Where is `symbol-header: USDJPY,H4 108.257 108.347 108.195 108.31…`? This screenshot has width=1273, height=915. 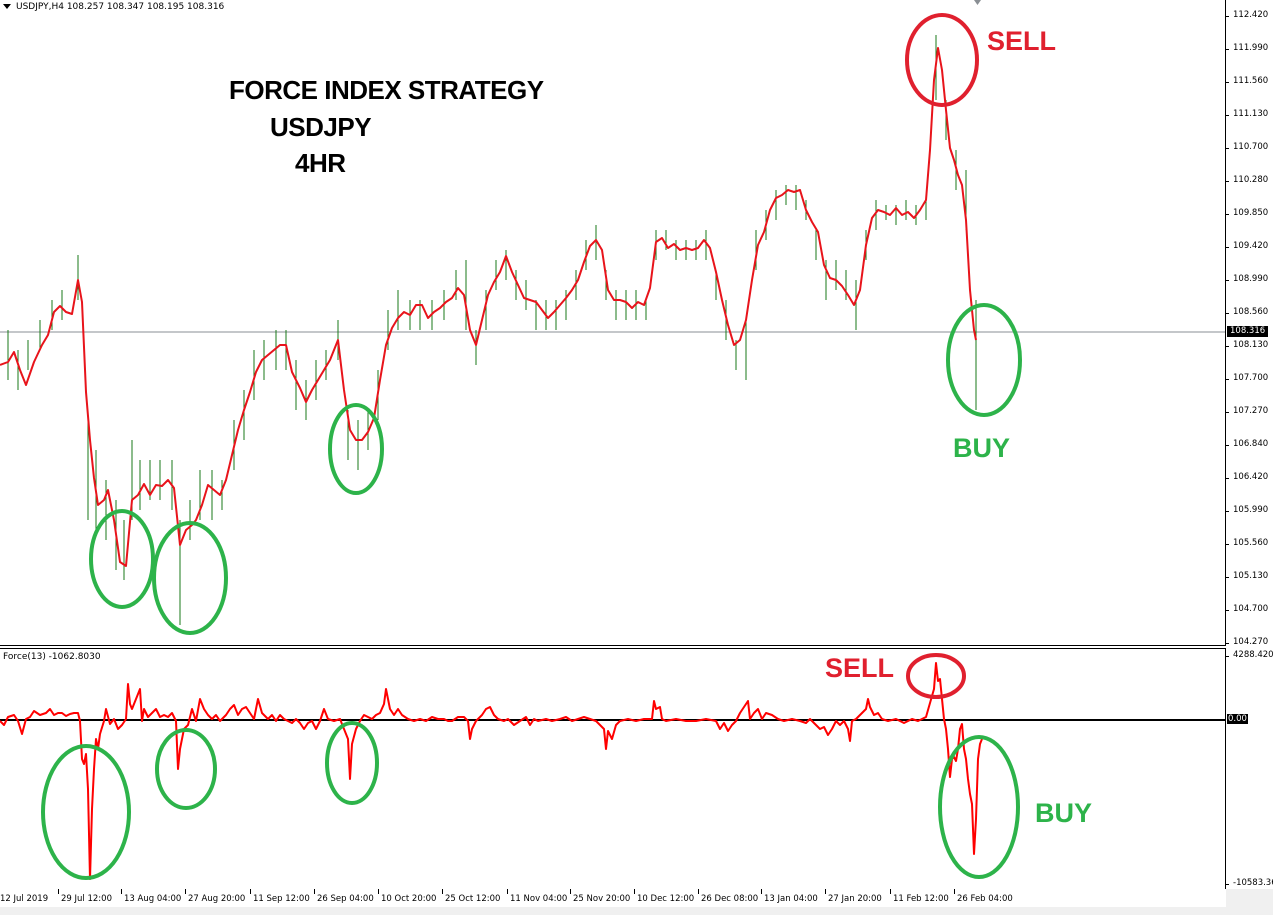 symbol-header: USDJPY,H4 108.257 108.347 108.195 108.31… is located at coordinates (113, 7).